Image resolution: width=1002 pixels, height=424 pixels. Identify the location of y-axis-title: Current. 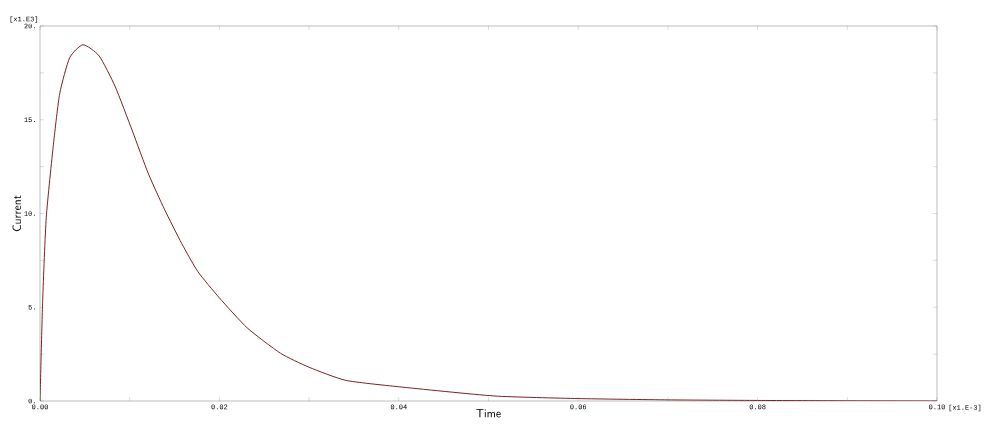
(17, 213).